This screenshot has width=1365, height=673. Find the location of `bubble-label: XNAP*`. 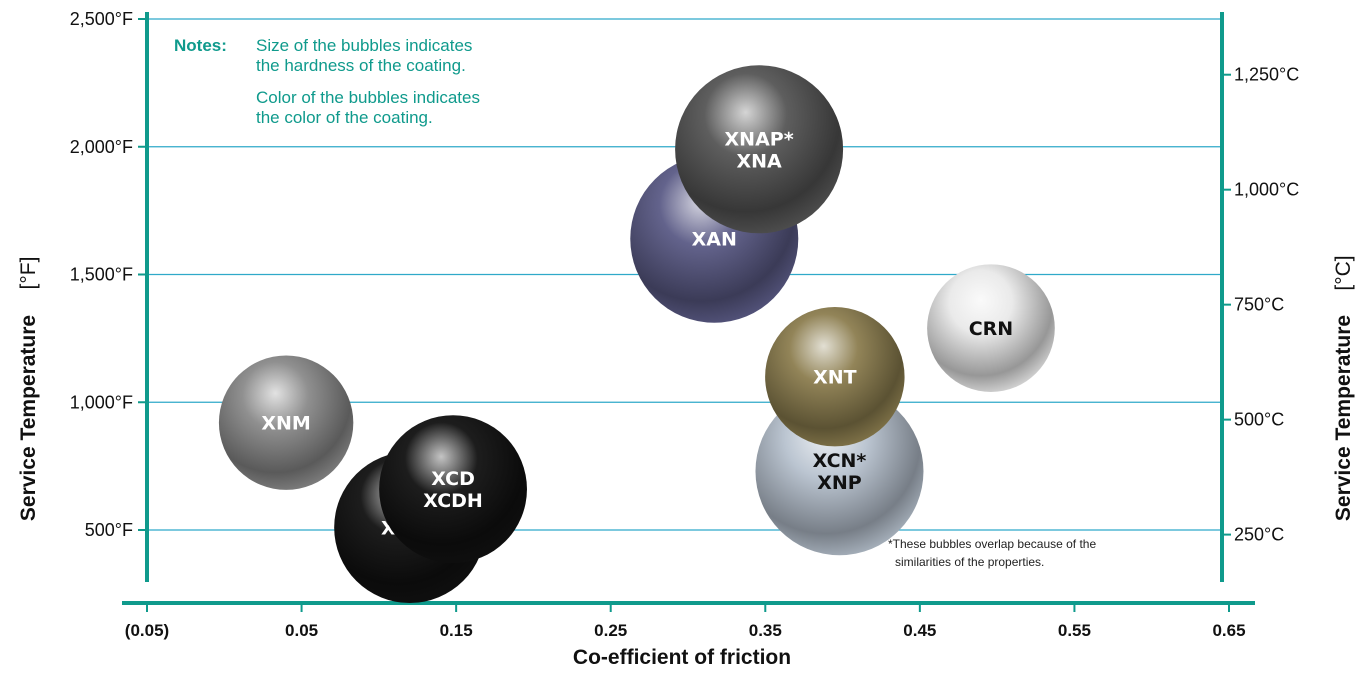

bubble-label: XNAP* is located at coordinates (759, 139).